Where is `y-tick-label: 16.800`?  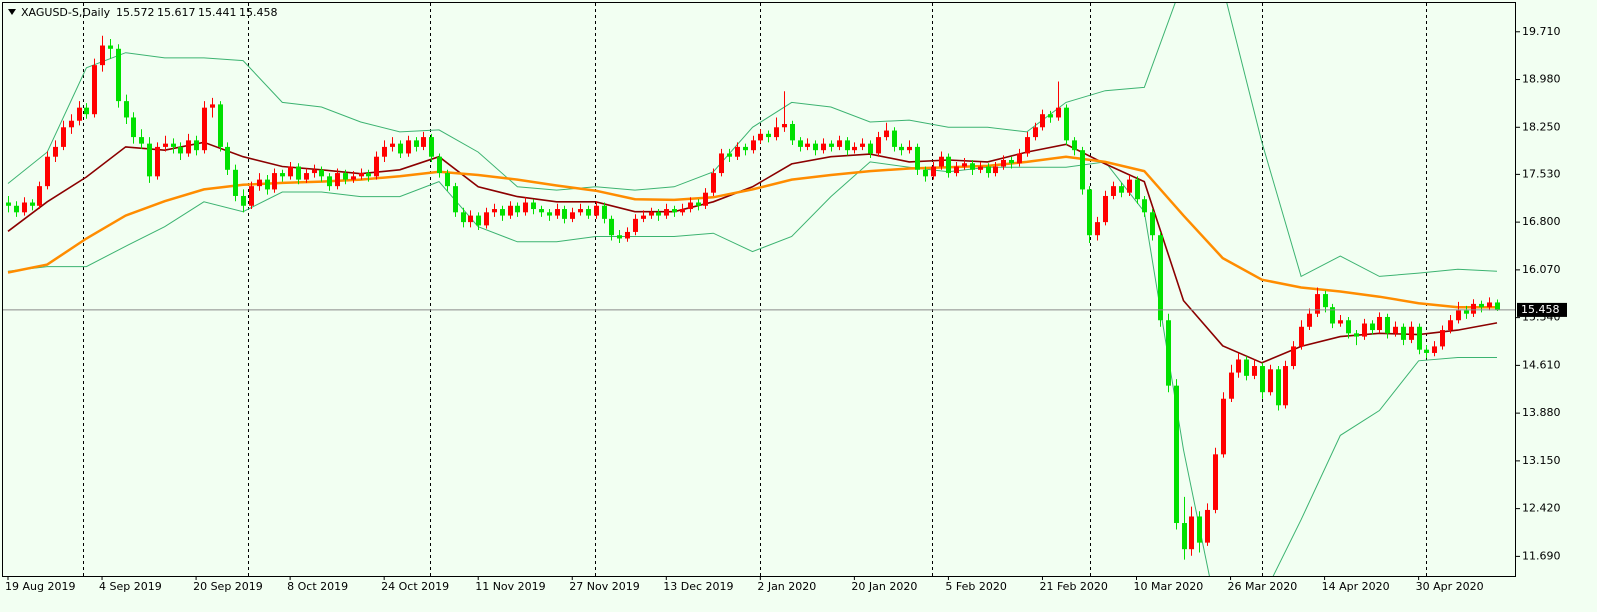
y-tick-label: 16.800 is located at coordinates (1541, 221).